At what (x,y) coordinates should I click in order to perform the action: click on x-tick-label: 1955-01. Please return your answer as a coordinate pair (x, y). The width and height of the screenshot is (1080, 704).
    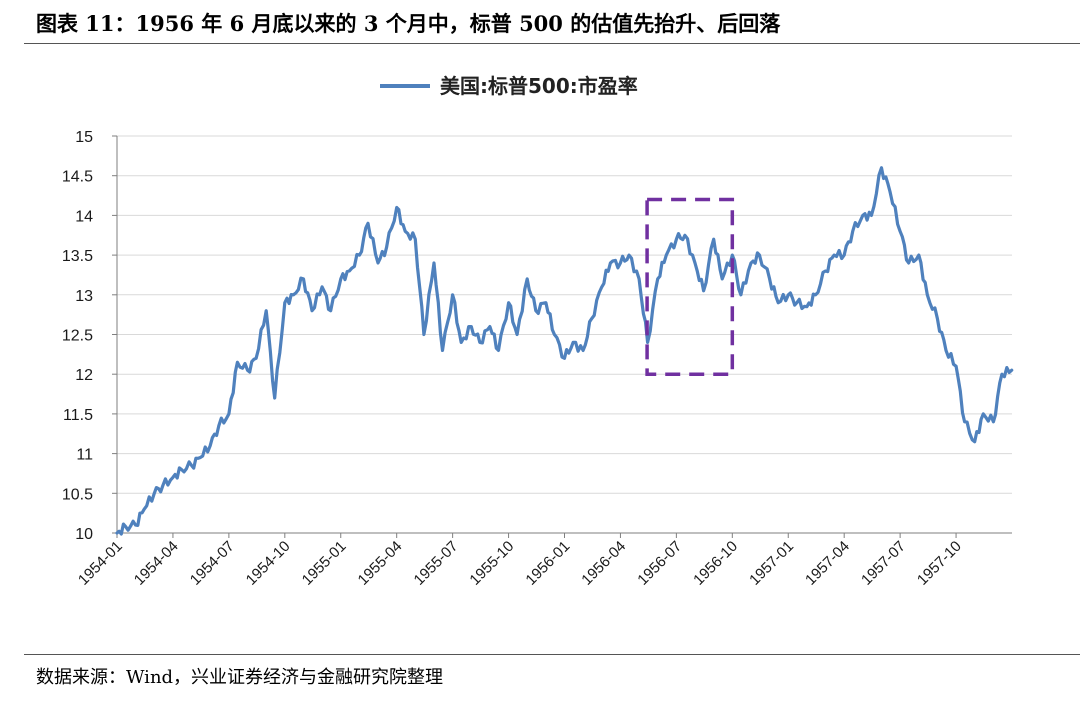
    Looking at the image, I should click on (324, 563).